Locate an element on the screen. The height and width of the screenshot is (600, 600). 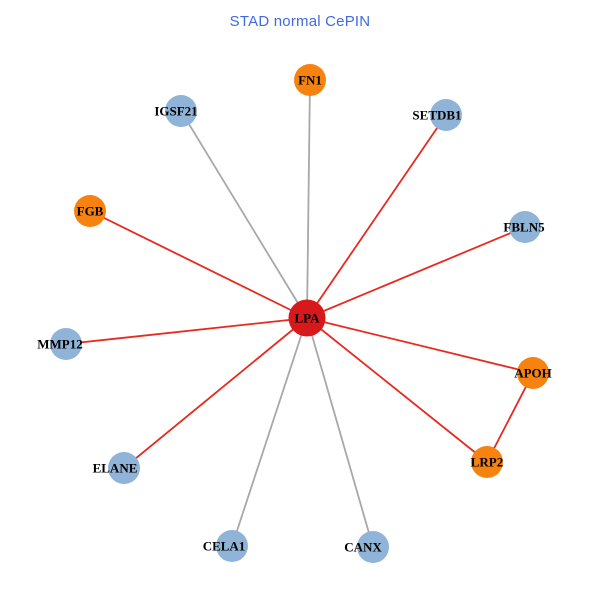
node-CANX is located at coordinates (373, 547).